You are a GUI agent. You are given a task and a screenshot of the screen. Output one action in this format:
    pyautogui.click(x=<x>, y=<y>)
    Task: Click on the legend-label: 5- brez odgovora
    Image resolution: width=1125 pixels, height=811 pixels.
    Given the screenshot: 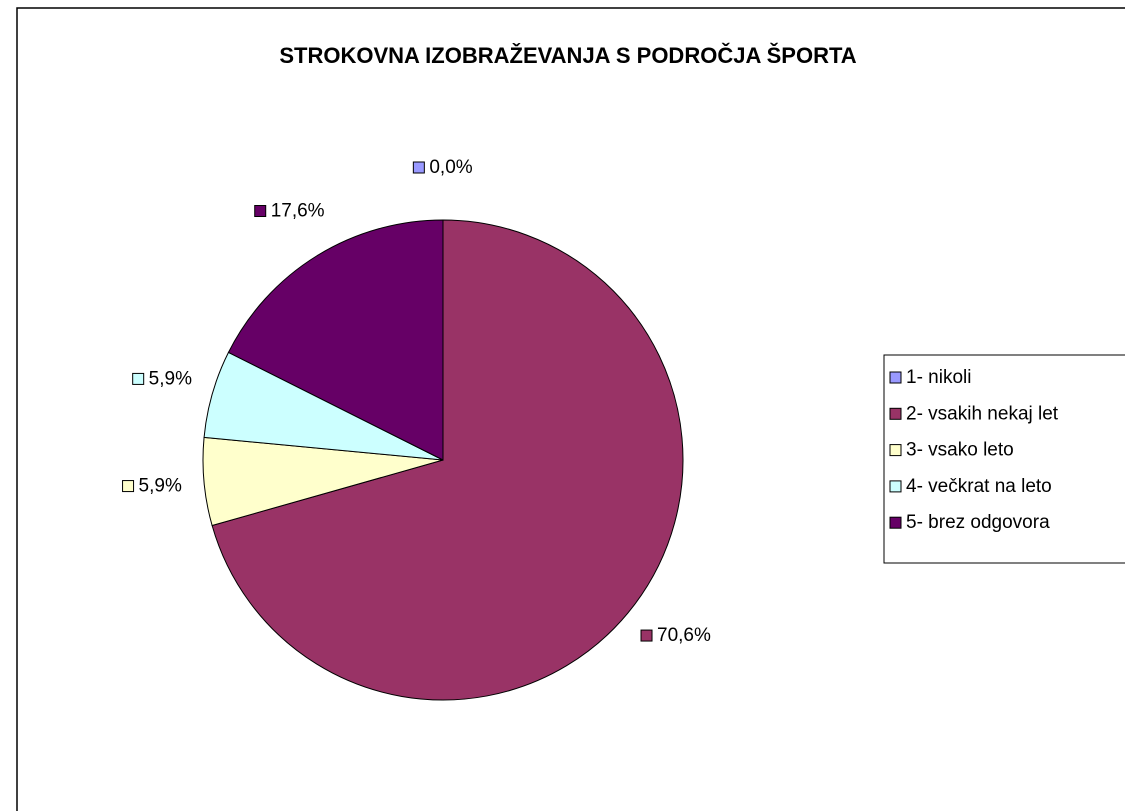 What is the action you would take?
    pyautogui.click(x=978, y=522)
    